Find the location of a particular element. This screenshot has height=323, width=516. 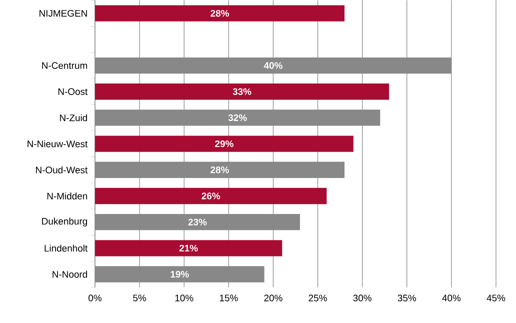

x-tick-label: 25% is located at coordinates (317, 298).